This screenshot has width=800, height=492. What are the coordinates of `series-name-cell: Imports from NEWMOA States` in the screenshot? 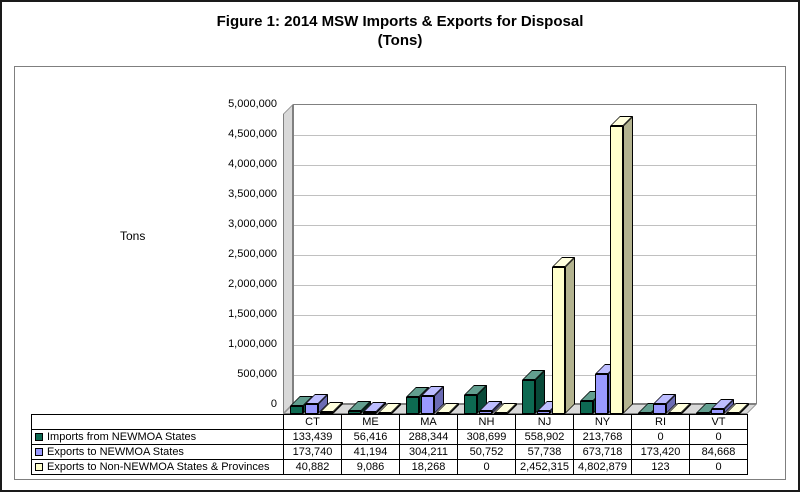 It's located at (157, 437).